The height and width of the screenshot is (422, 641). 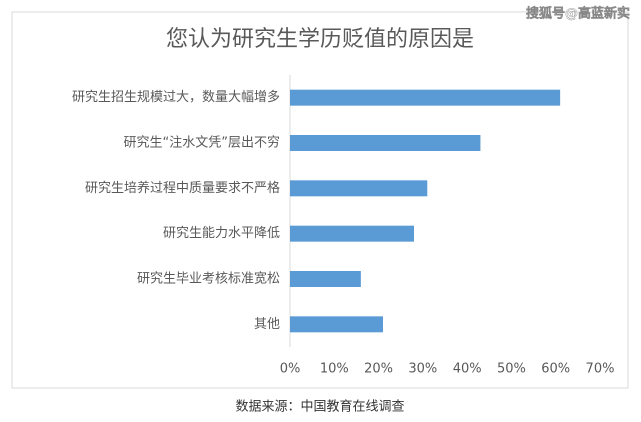 What do you see at coordinates (208, 279) in the screenshot?
I see `y-tick-label: 研究生毕业考核标准宽松` at bounding box center [208, 279].